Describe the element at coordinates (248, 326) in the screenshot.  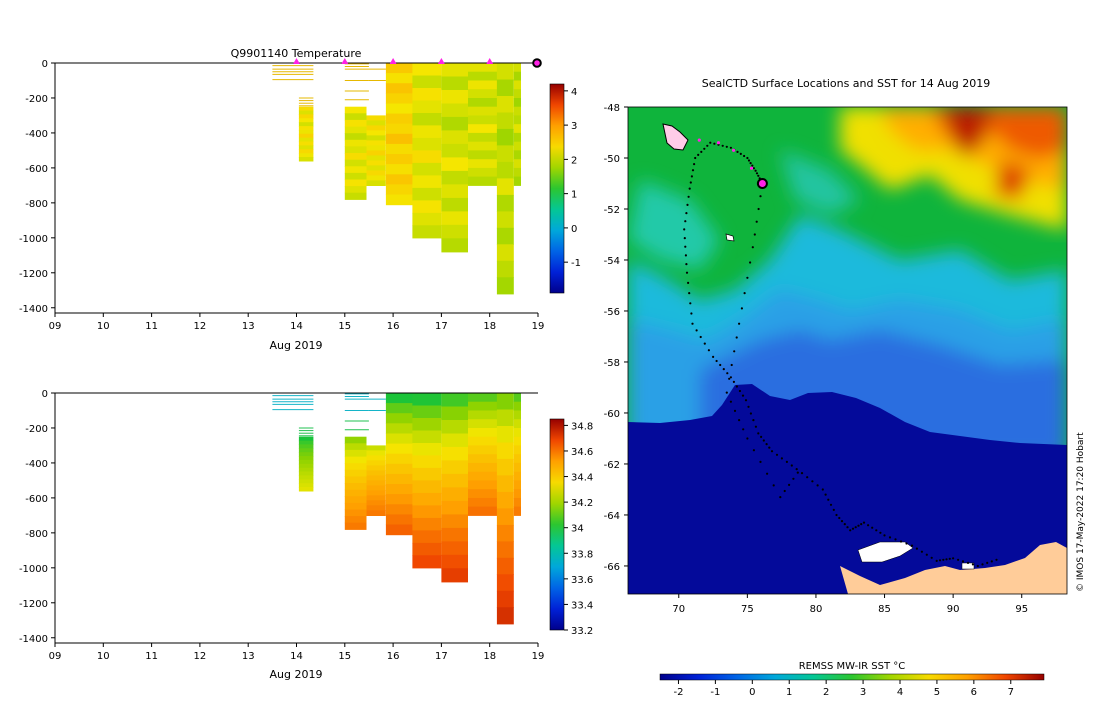
I see `x-tick-label: 13` at that location.